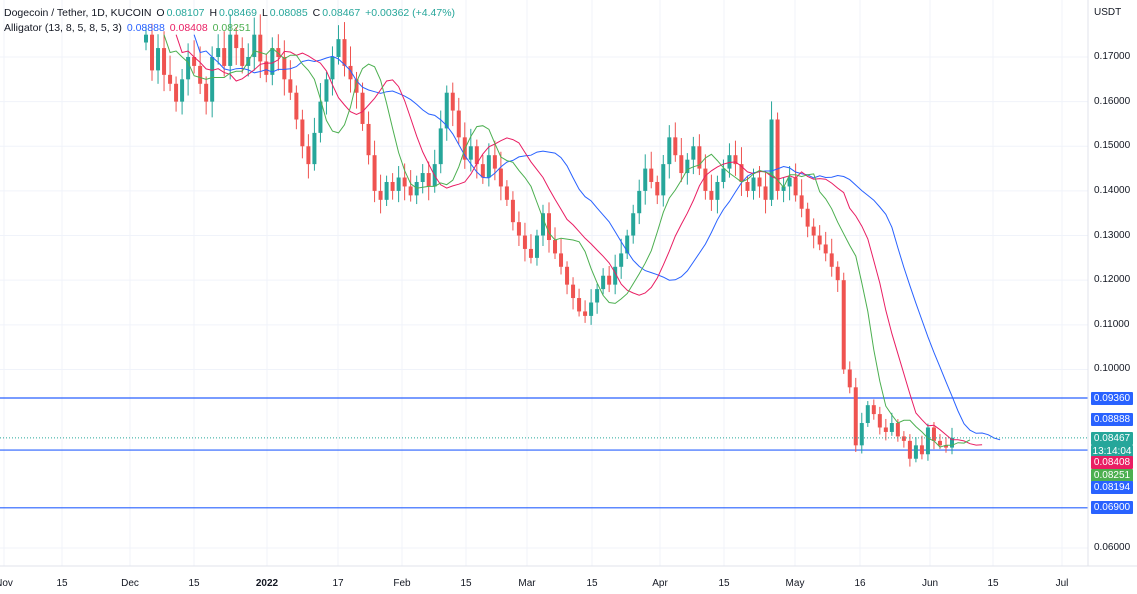  What do you see at coordinates (1112, 369) in the screenshot?
I see `price-tick-label: 0.10000` at bounding box center [1112, 369].